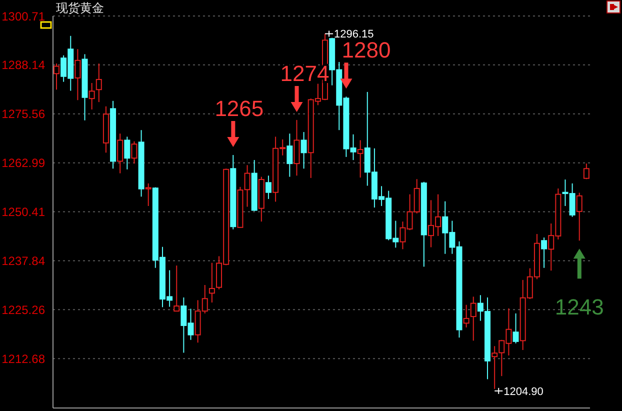 Image resolution: width=622 pixels, height=411 pixels. What do you see at coordinates (24, 16) in the screenshot?
I see `y-tick-label: 1300.71` at bounding box center [24, 16].